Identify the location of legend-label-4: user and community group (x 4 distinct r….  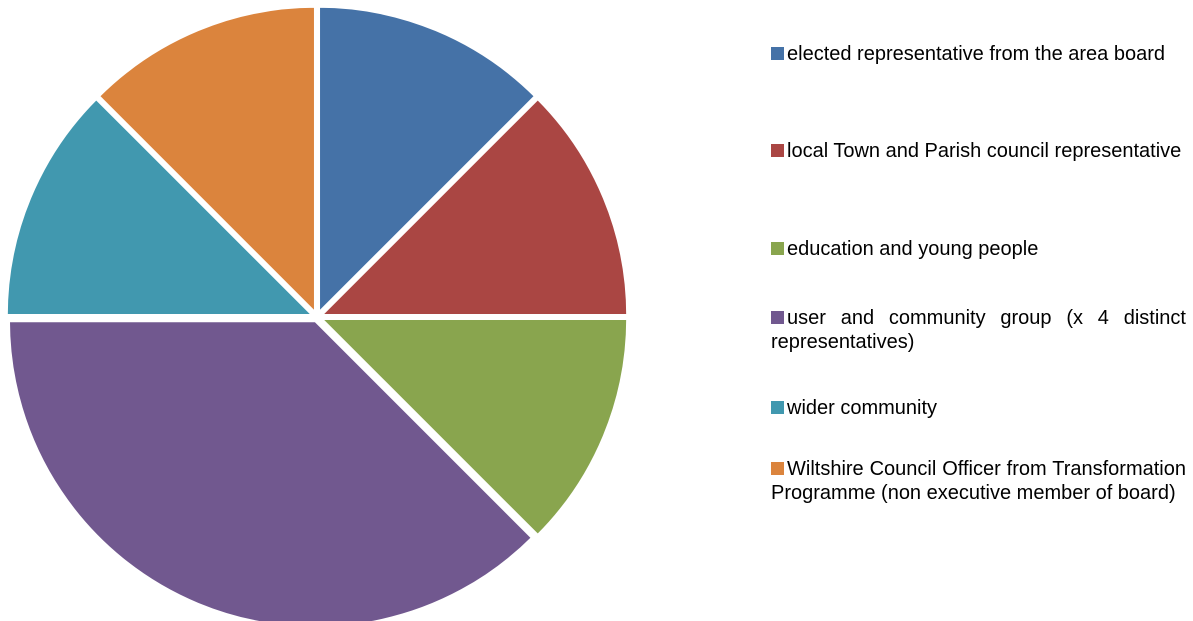
(978, 330).